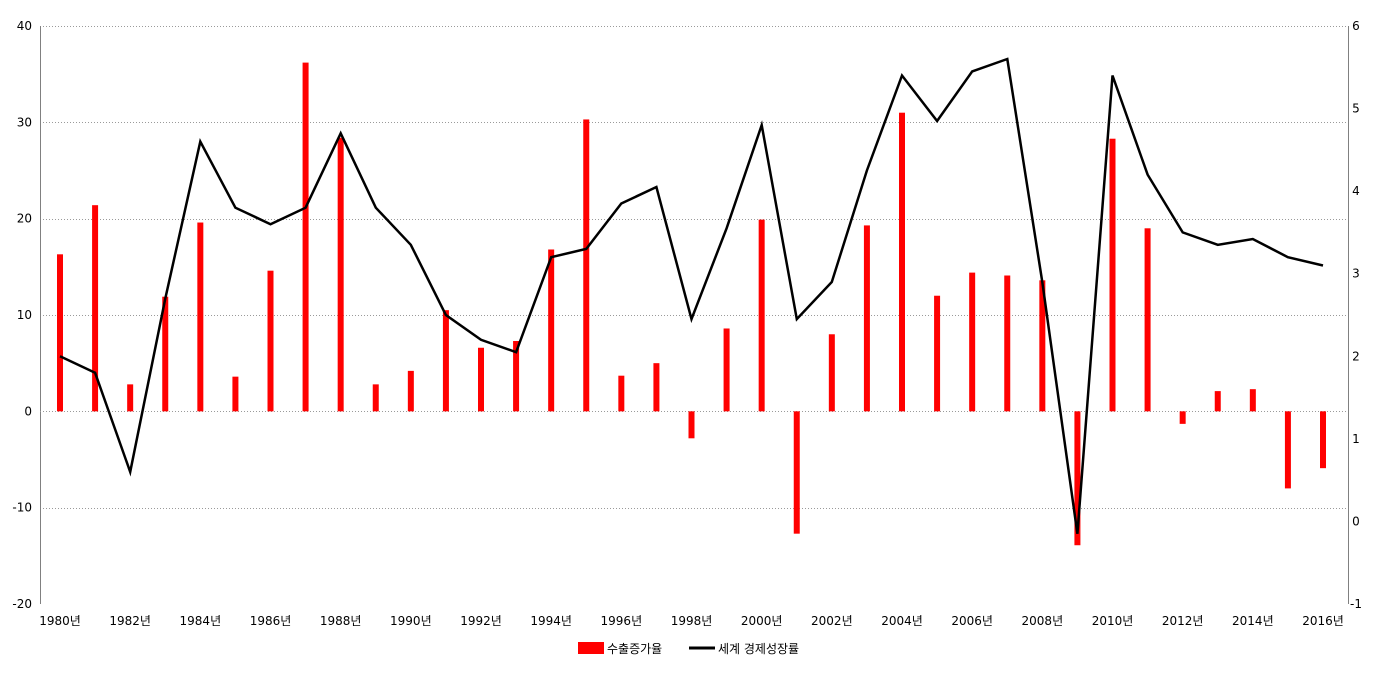 The image size is (1378, 676). What do you see at coordinates (130, 621) in the screenshot?
I see `x-tick-label: 1982년` at bounding box center [130, 621].